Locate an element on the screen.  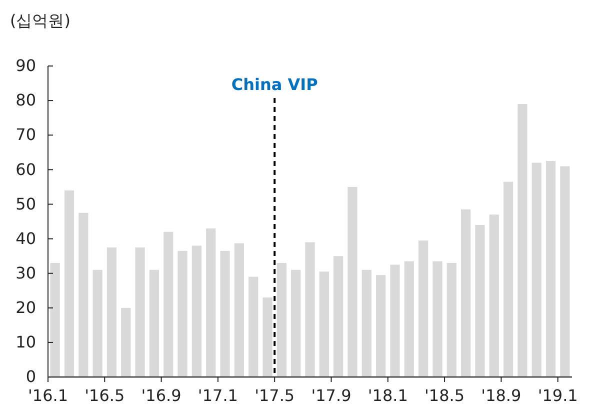
x-tick-label: '16.5 is located at coordinates (104, 395).